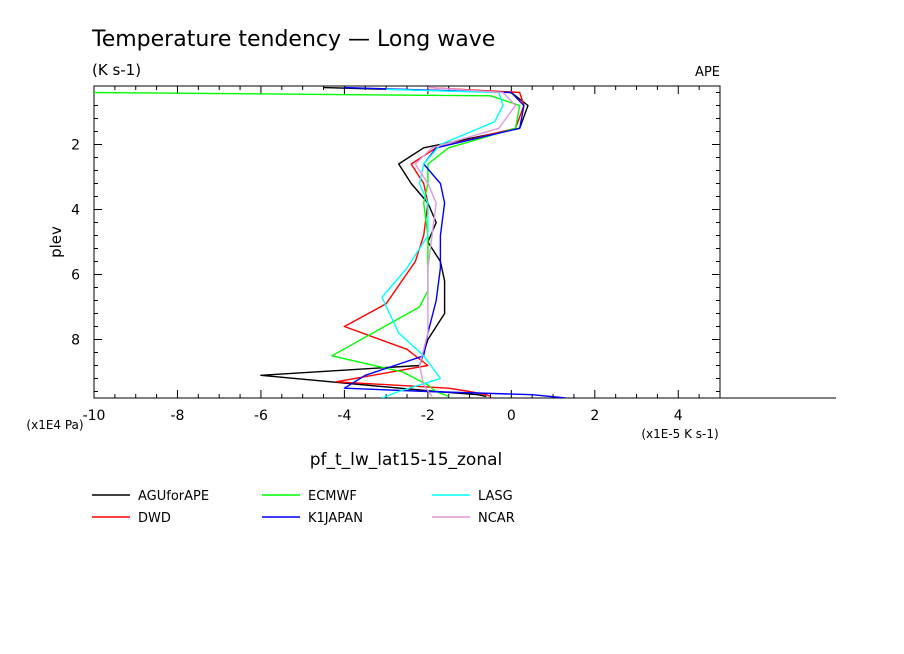 This screenshot has width=904, height=654. What do you see at coordinates (303, 507) in the screenshot?
I see `legend: AGUforAPE DWD ECMWF K1JAPAN LASG NCAR` at bounding box center [303, 507].